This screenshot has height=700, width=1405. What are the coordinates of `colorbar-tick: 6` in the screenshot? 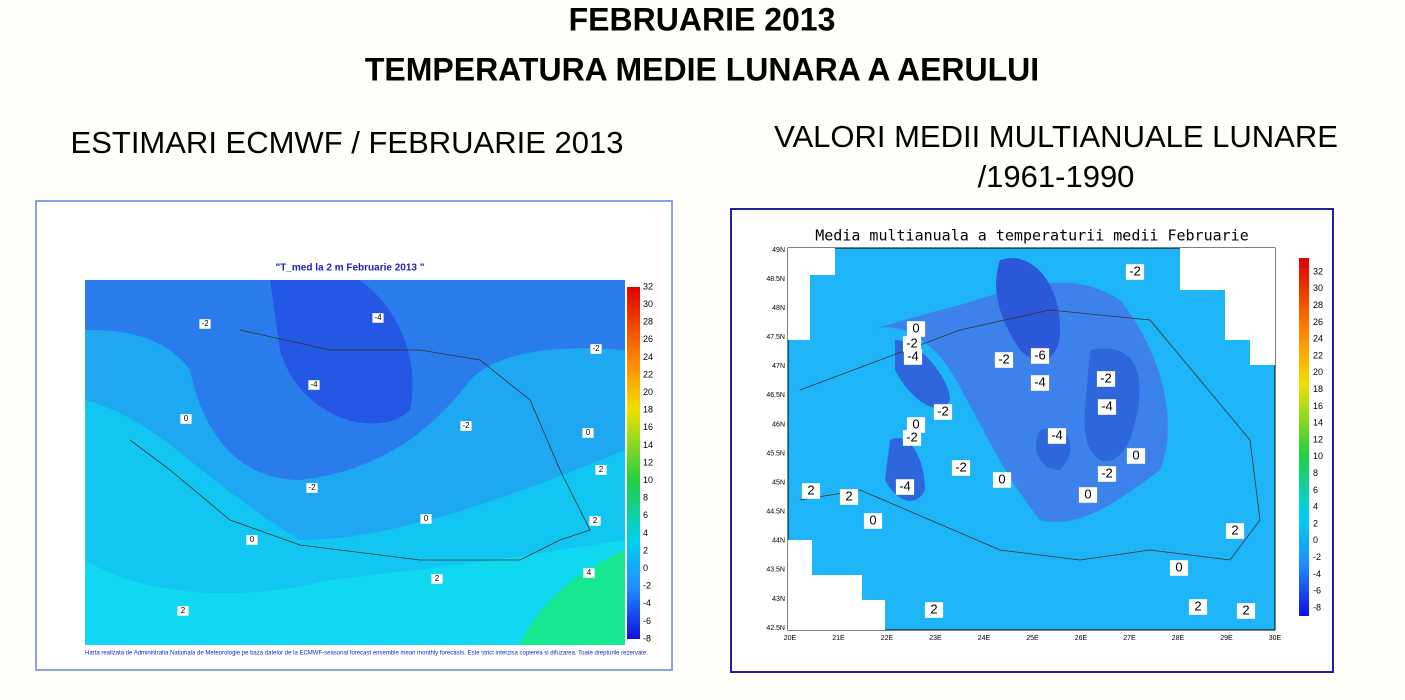 It's located at (645, 515).